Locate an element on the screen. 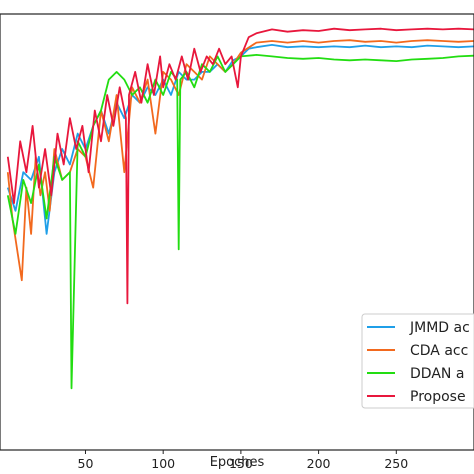  x-axis-label: Epoches is located at coordinates (237, 462).